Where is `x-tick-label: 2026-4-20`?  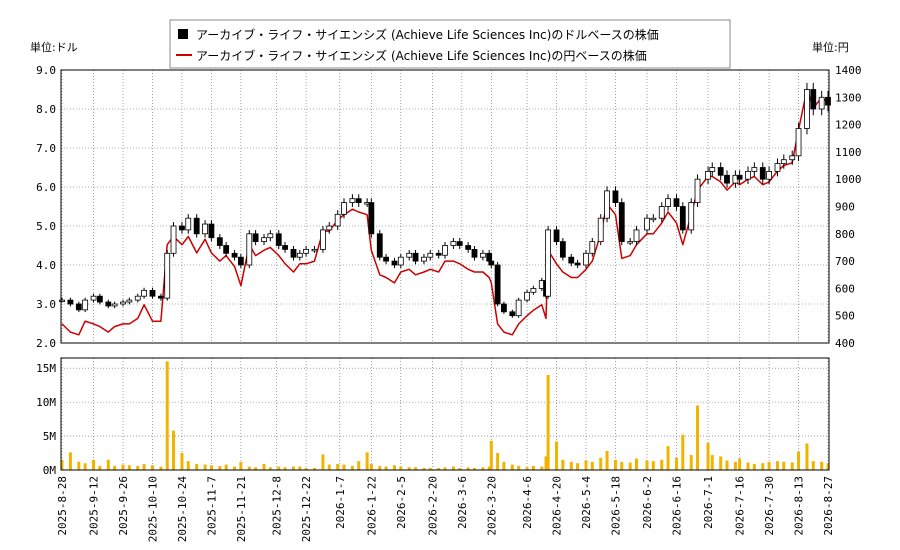 x-tick-label: 2026-4-20 is located at coordinates (557, 506).